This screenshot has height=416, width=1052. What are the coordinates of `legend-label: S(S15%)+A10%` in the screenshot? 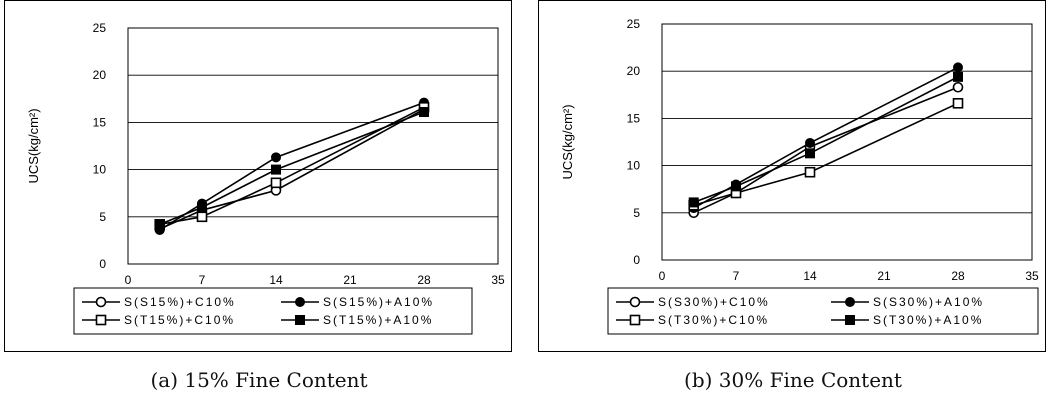 It's located at (378, 302).